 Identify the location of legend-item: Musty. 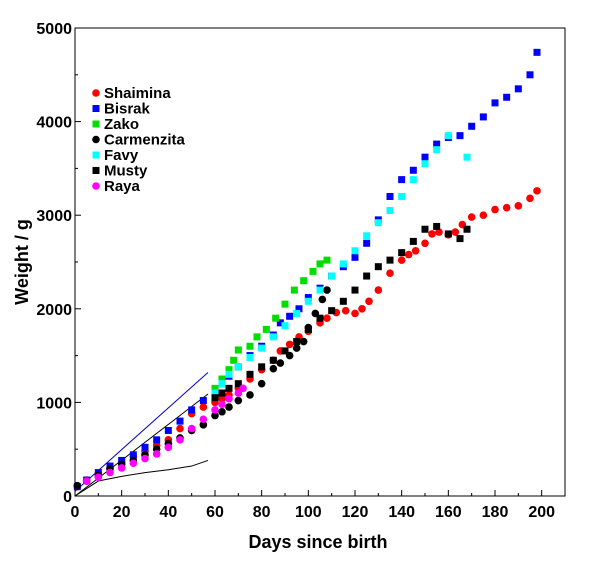
(120, 171).